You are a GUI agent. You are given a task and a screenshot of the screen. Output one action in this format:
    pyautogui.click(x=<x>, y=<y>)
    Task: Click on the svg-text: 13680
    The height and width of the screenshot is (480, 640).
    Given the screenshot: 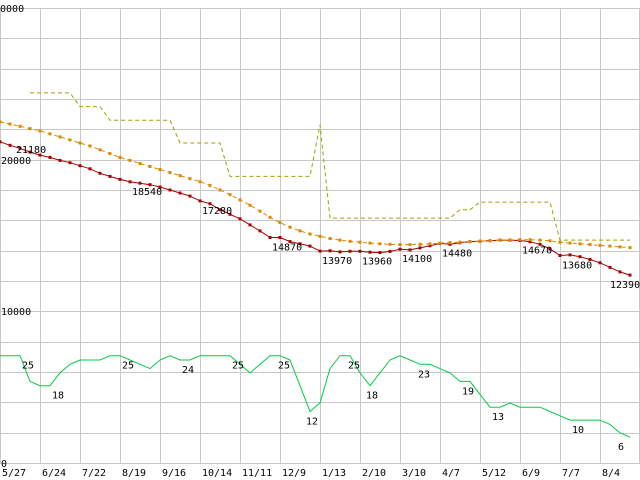 What is the action you would take?
    pyautogui.click(x=577, y=266)
    